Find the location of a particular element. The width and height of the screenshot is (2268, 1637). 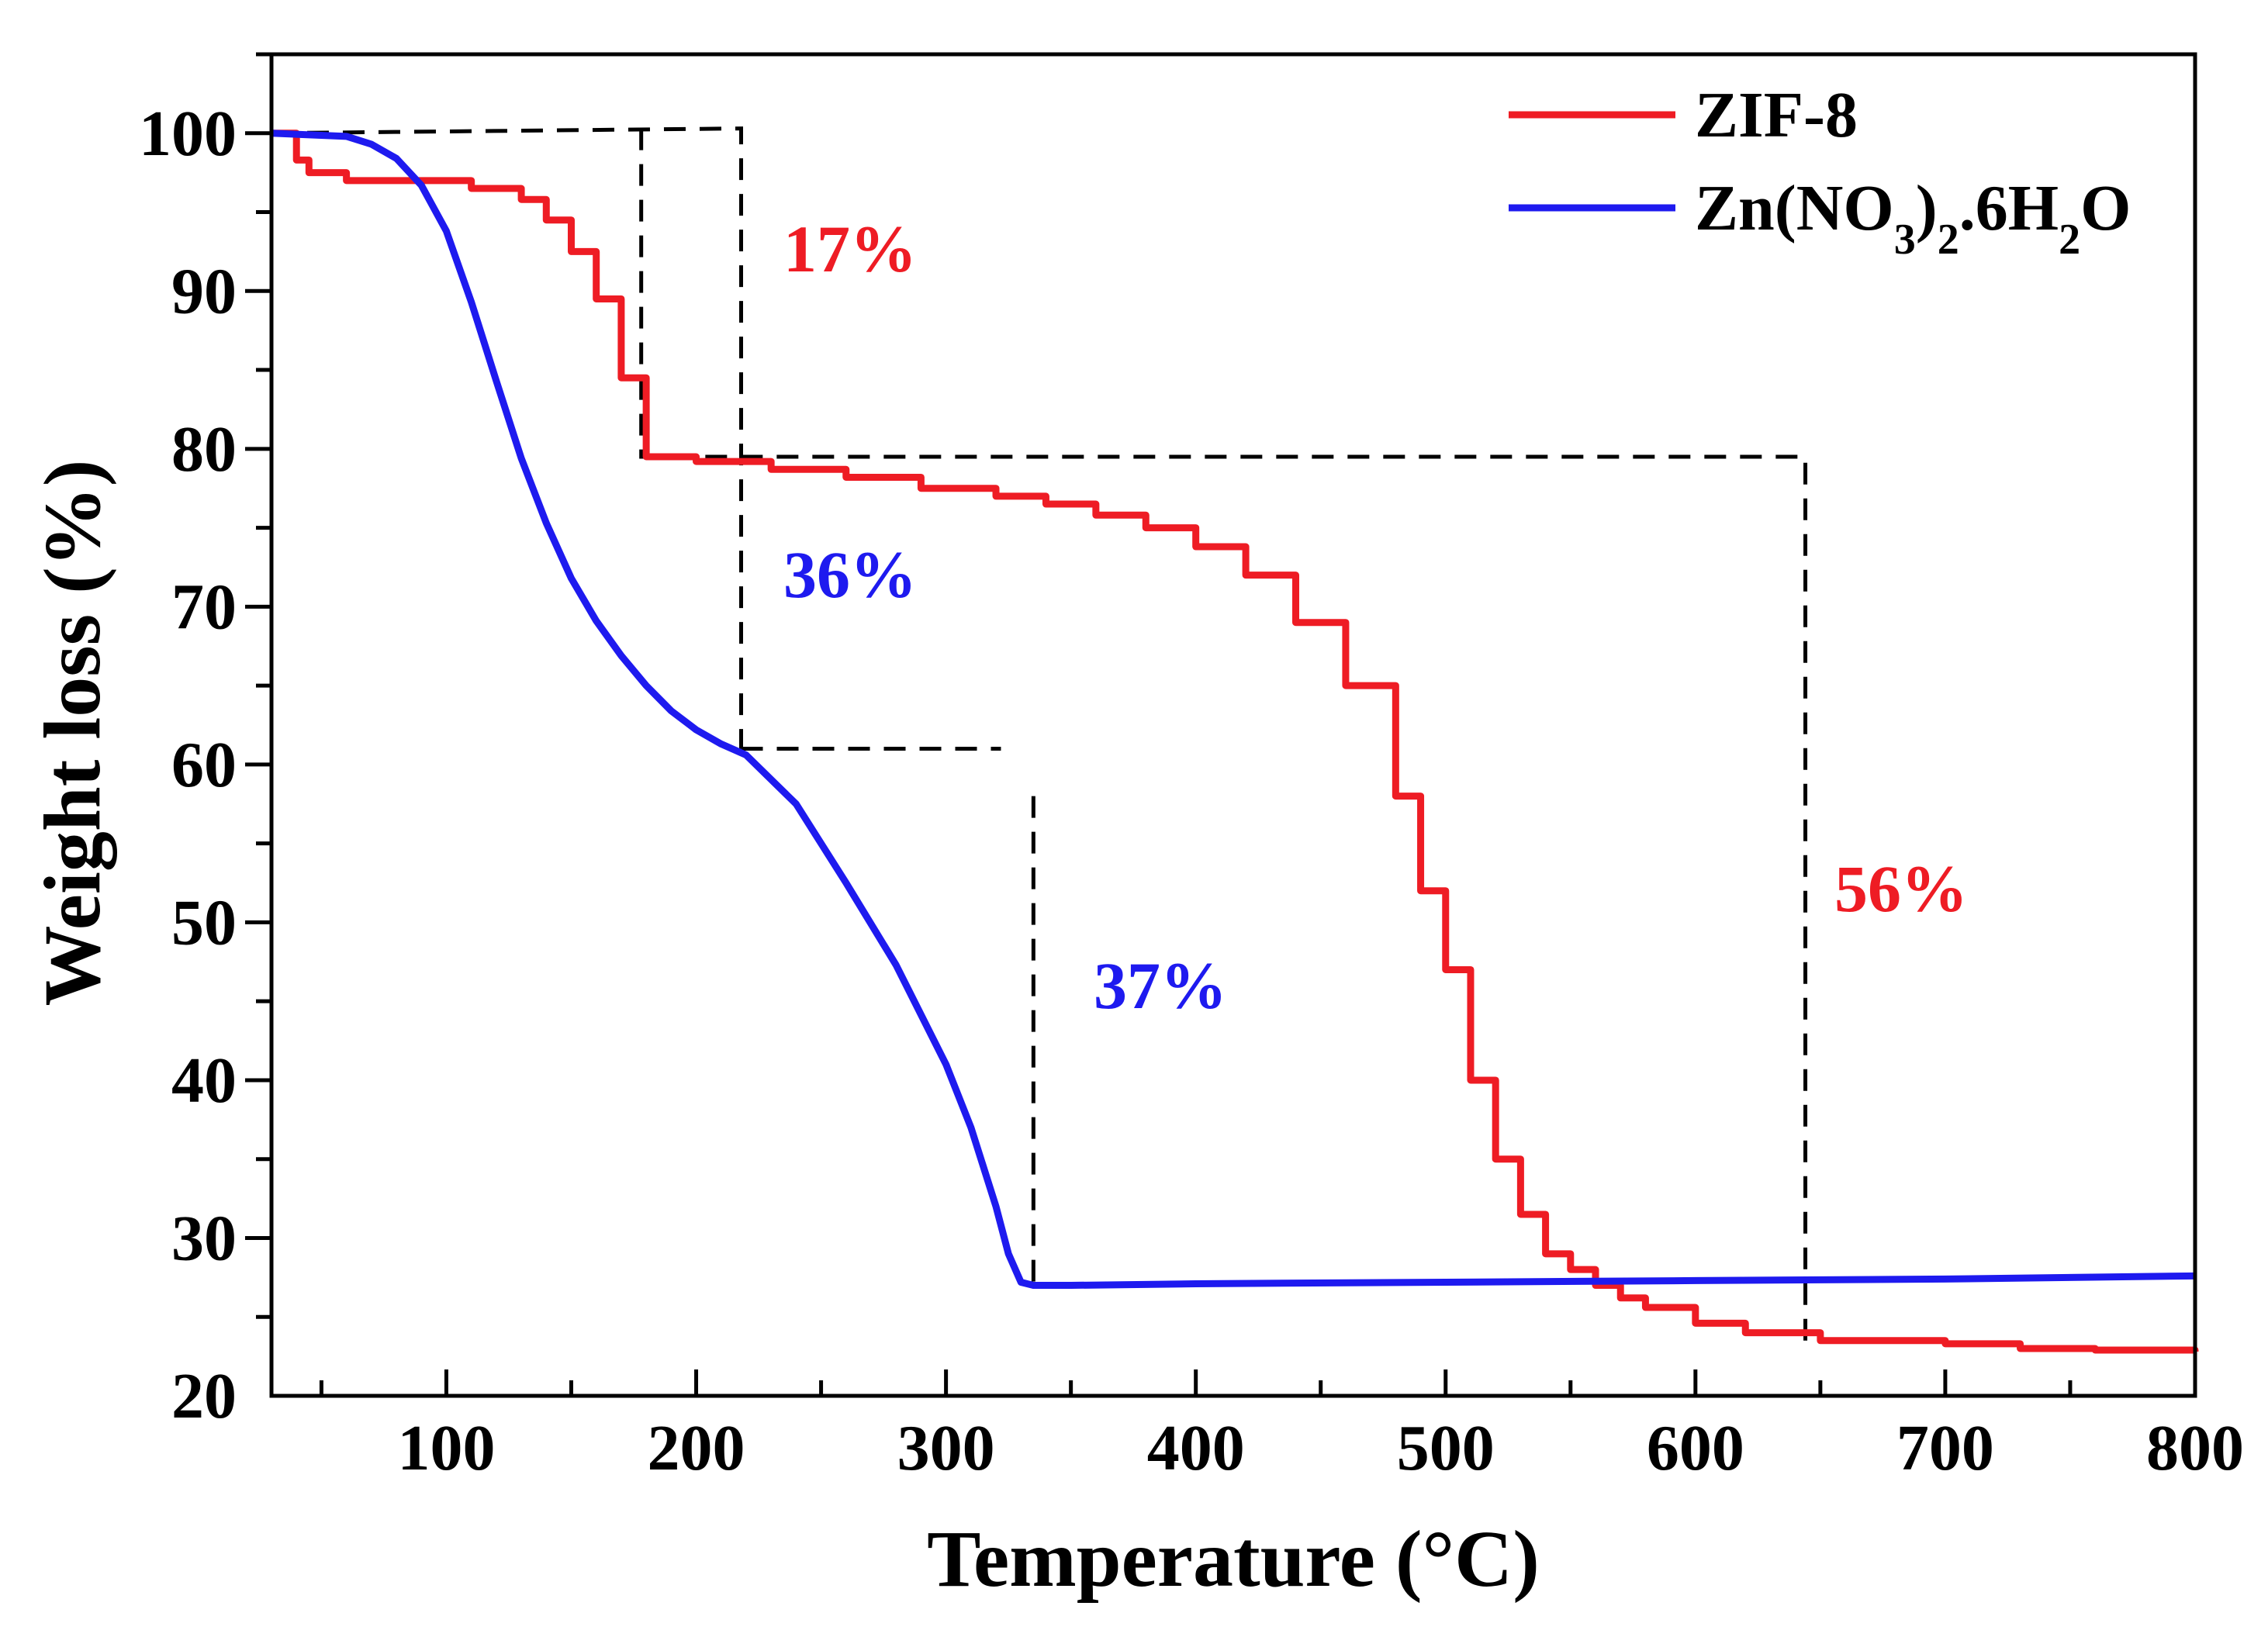

x-tick-label: 400 is located at coordinates (1196, 1448).